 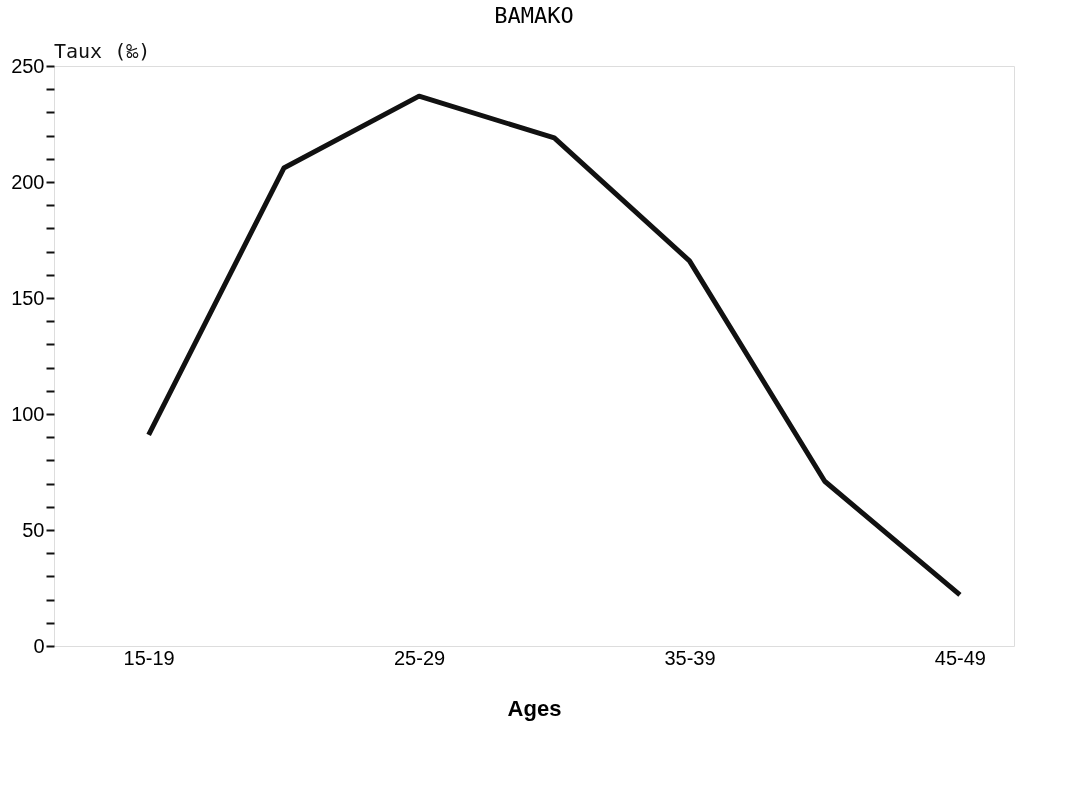 What do you see at coordinates (33, 529) in the screenshot?
I see `y-tick-label: 50` at bounding box center [33, 529].